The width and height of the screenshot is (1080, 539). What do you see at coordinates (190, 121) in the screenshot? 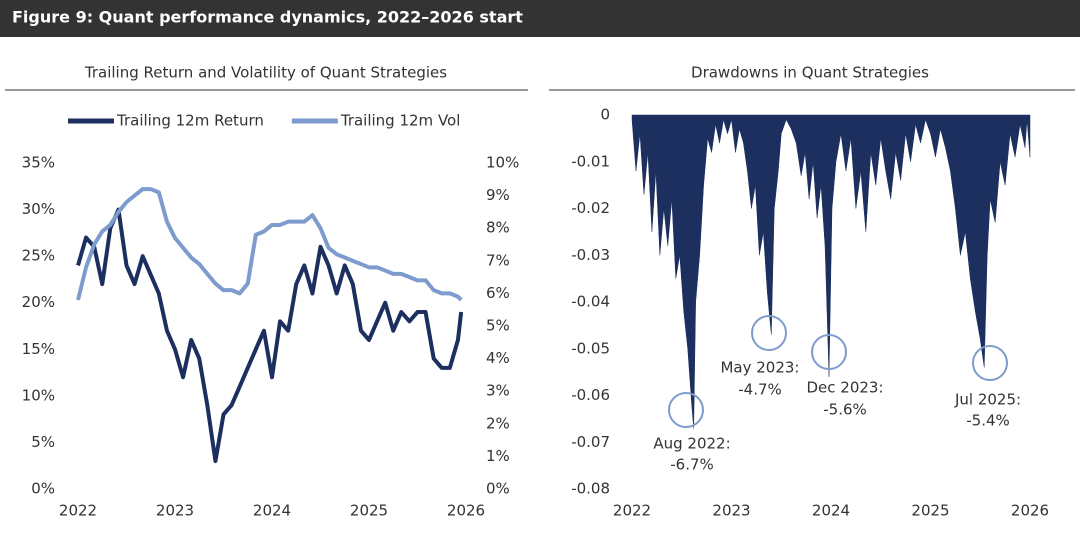
I see `legend-label: Trailing 12m Return` at bounding box center [190, 121].